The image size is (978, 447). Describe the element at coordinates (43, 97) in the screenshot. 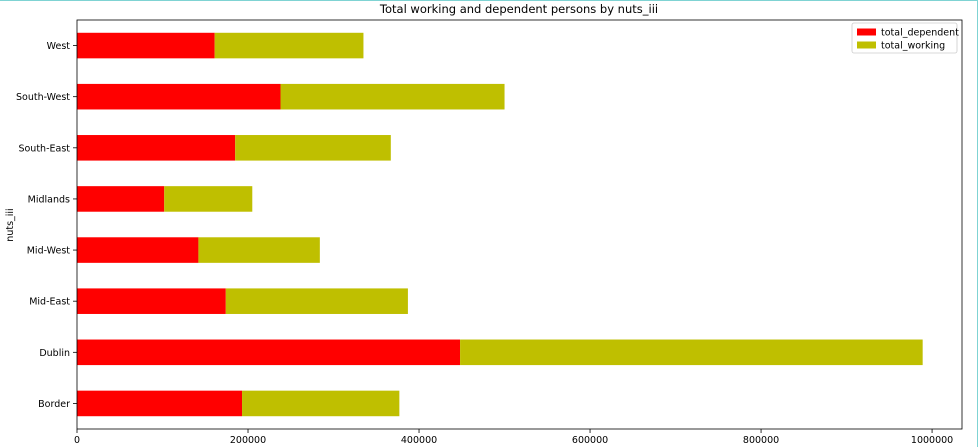

I see `y-tick-label: South-West` at that location.